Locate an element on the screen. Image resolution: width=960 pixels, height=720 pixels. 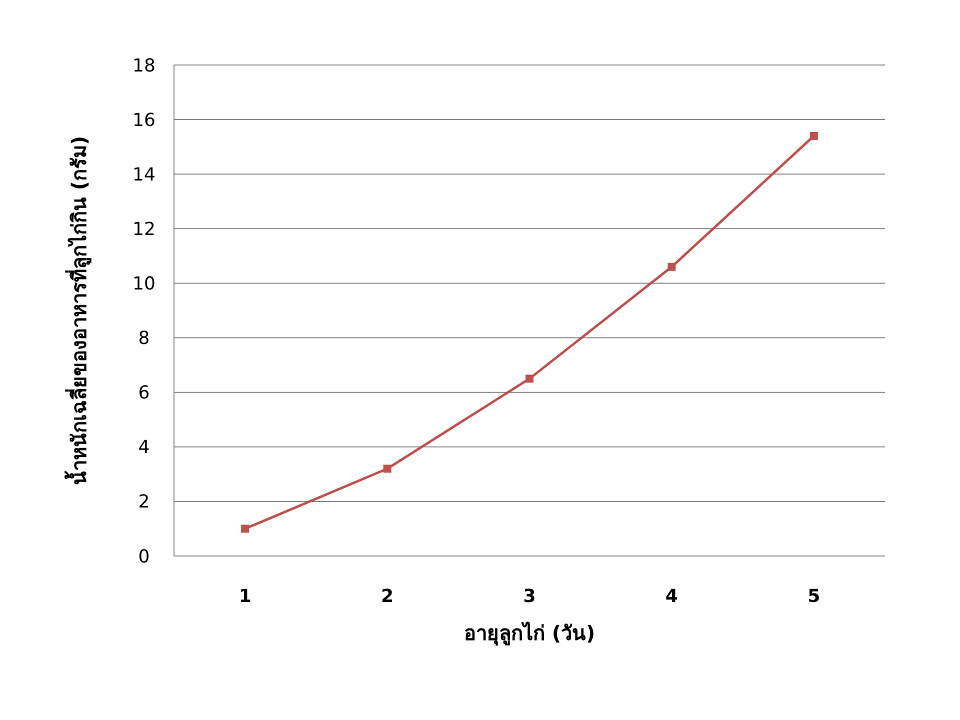
x-tick-label: 3 is located at coordinates (529, 596).